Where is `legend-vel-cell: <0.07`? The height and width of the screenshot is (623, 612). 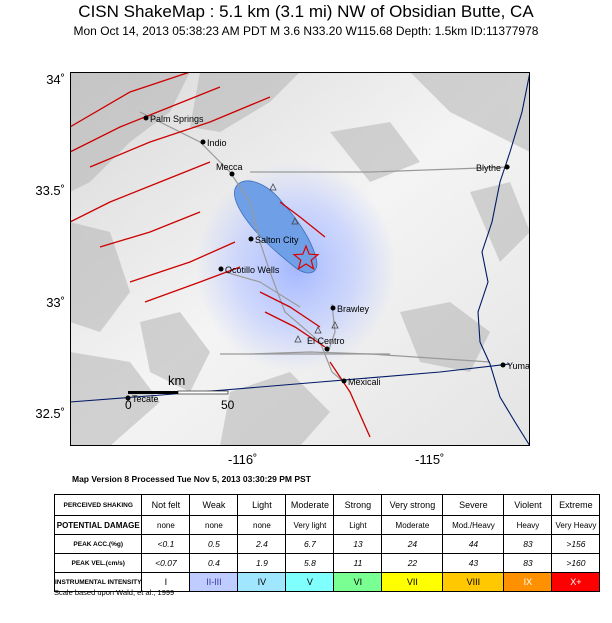 legend-vel-cell: <0.07 is located at coordinates (166, 563).